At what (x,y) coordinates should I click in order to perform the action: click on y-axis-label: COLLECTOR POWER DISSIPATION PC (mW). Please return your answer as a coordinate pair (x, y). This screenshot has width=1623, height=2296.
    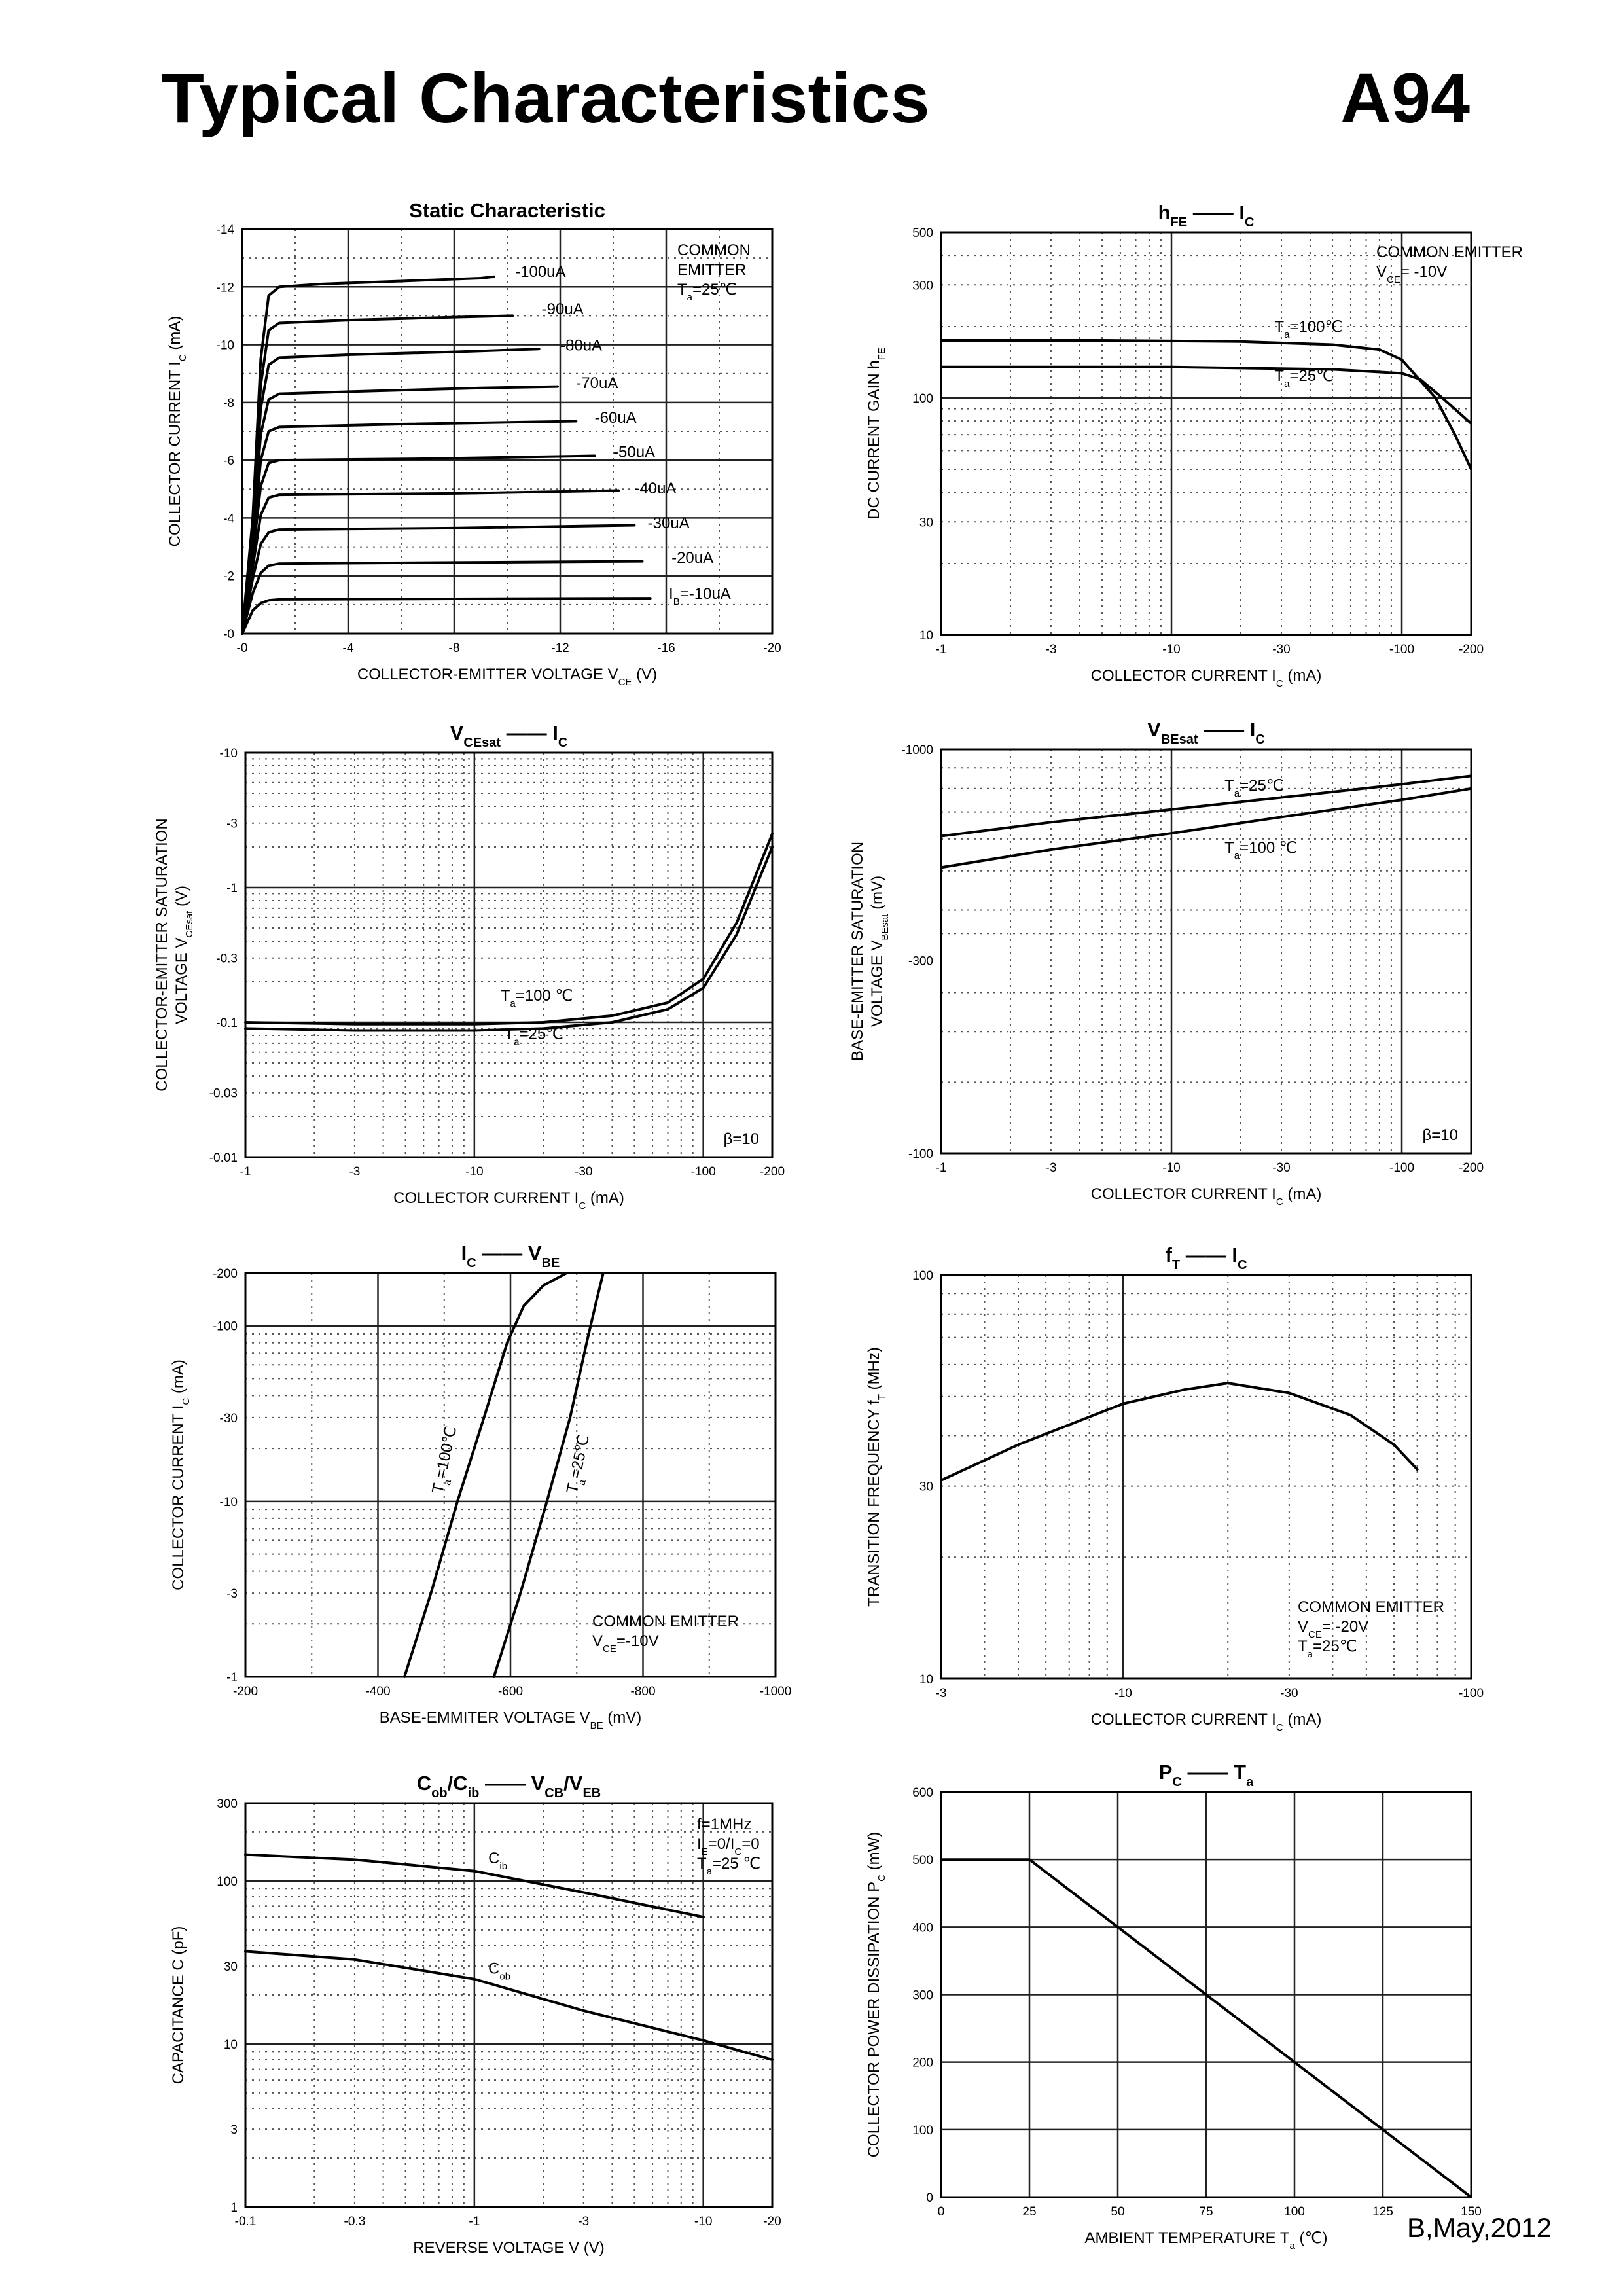
    Looking at the image, I should click on (876, 1995).